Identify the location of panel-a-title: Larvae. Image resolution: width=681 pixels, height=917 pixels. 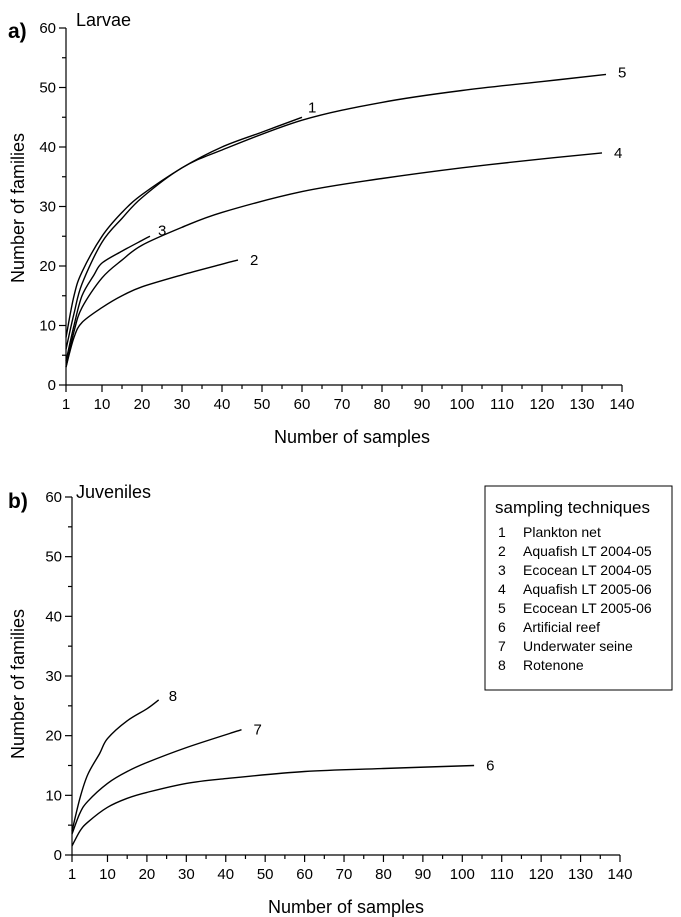
(103, 20).